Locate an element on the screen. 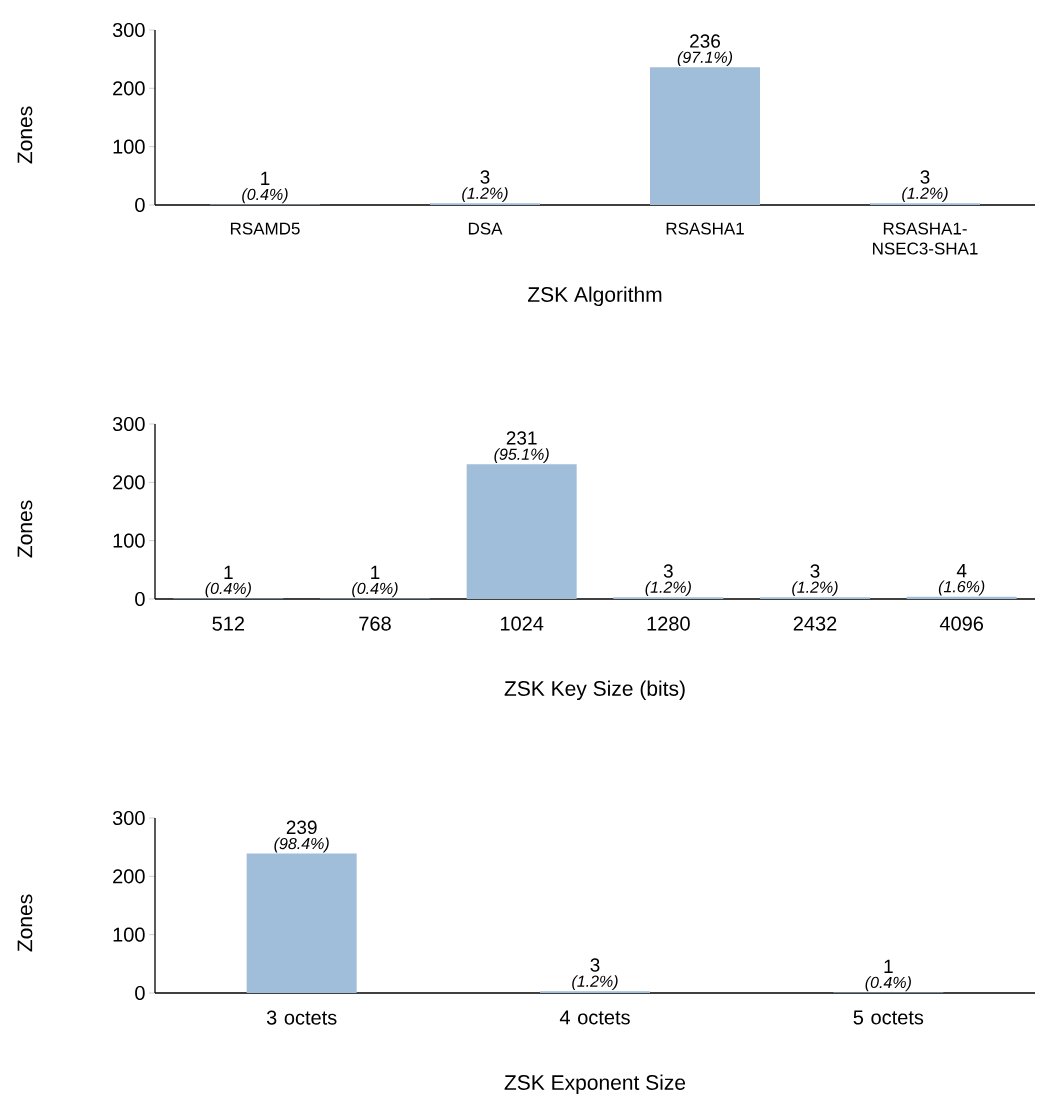  data-label: 236 is located at coordinates (705, 41).